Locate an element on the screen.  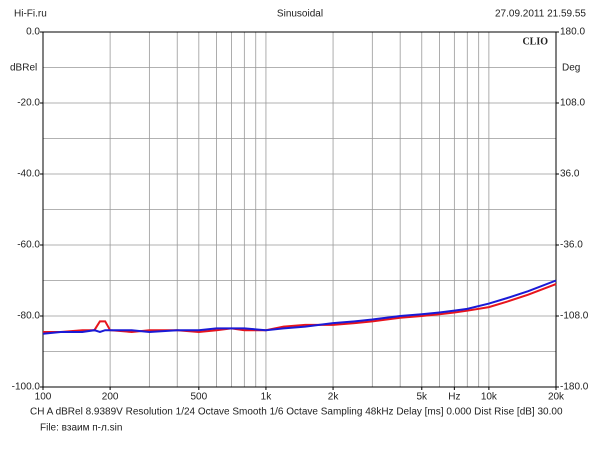
y-tick-label: -100.0 is located at coordinates (26, 387).